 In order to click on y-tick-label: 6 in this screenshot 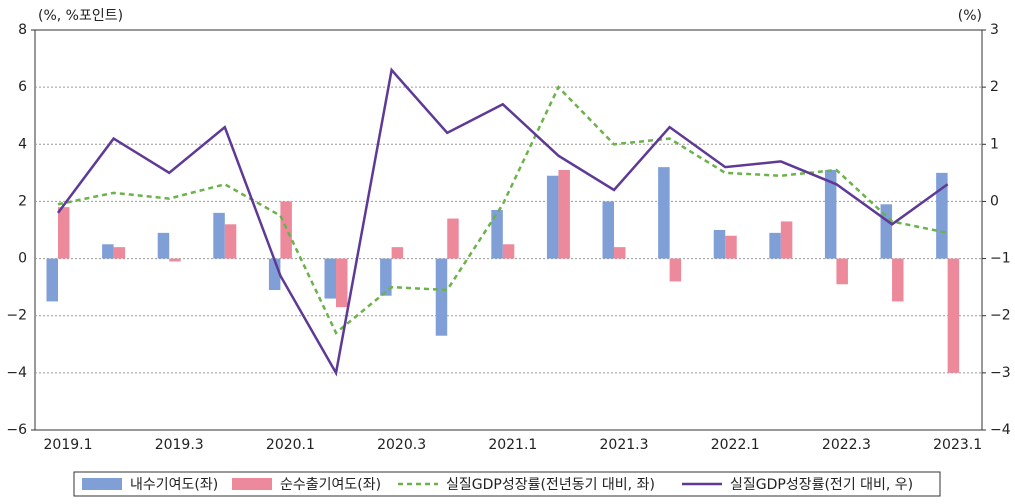, I will do `click(22, 87)`.